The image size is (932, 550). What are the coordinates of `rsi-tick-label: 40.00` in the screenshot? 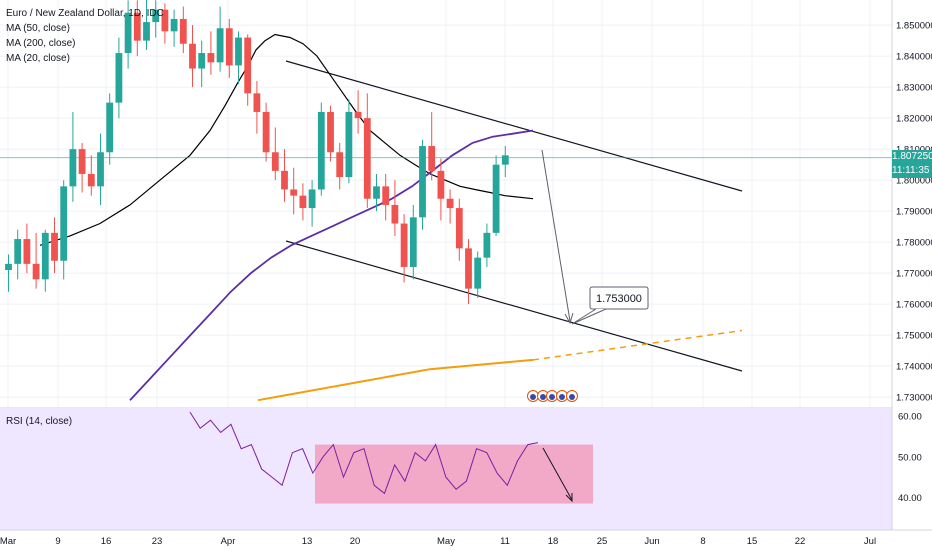 It's located at (910, 498).